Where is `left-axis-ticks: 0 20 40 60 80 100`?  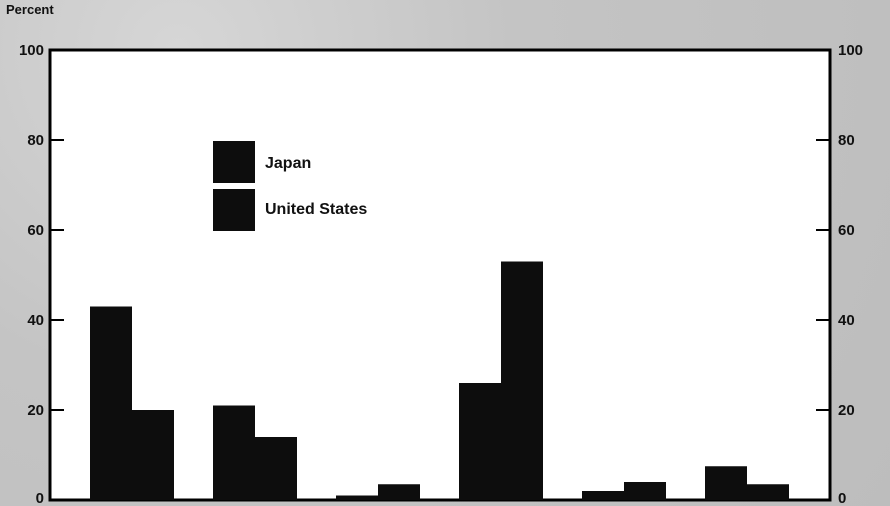 left-axis-ticks: 0 20 40 60 80 100 is located at coordinates (41, 274).